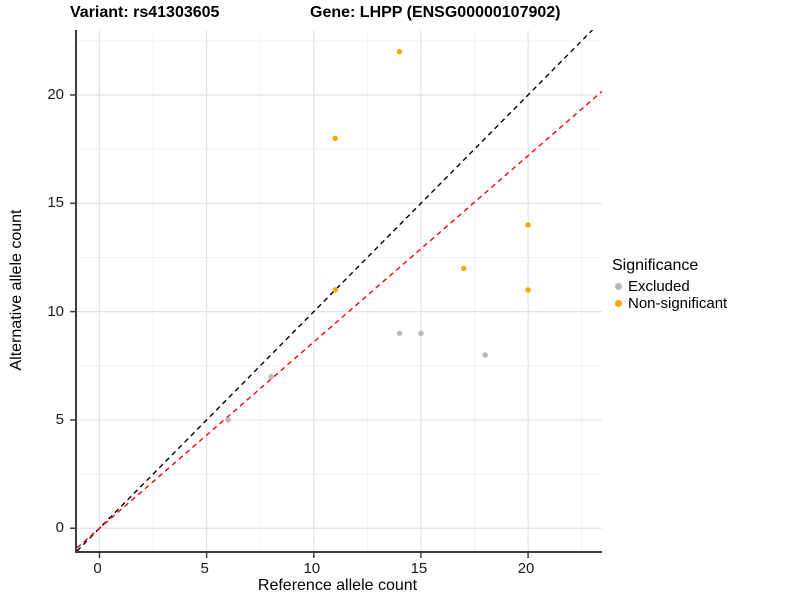 This screenshot has width=800, height=600. Describe the element at coordinates (55, 311) in the screenshot. I see `y-tick-label: 10` at that location.